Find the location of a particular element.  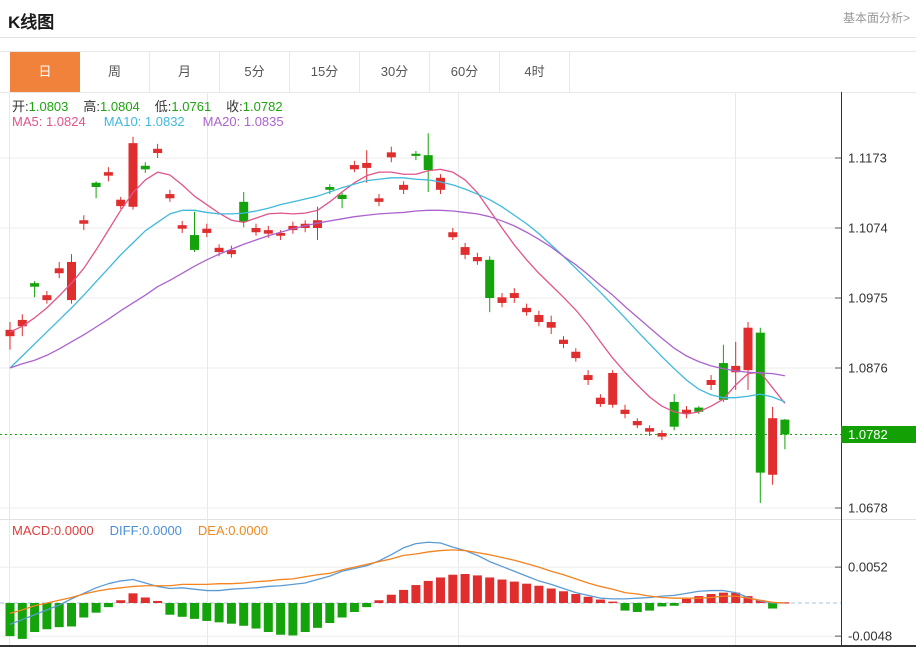

ma-legend-item: MA5: 1.0824 is located at coordinates (49, 121).